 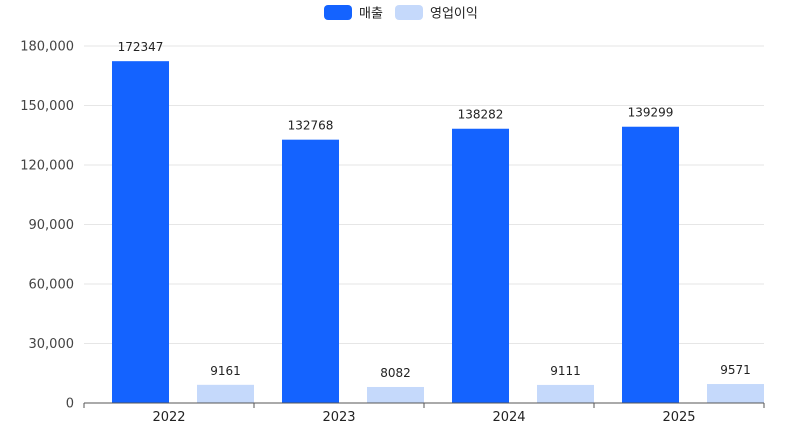 I want to click on data-label: 139299, so click(x=651, y=113).